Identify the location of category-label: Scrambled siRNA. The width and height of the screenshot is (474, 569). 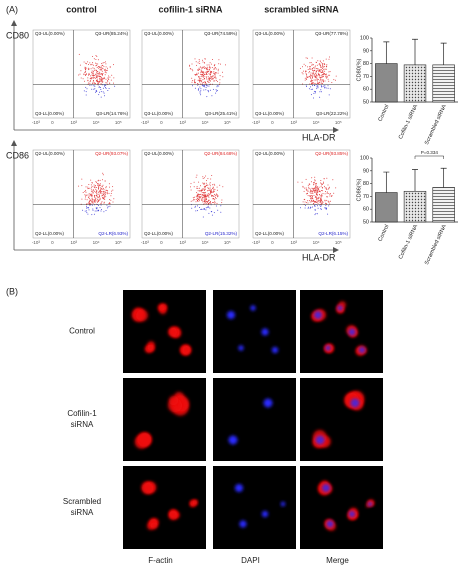
(436, 125).